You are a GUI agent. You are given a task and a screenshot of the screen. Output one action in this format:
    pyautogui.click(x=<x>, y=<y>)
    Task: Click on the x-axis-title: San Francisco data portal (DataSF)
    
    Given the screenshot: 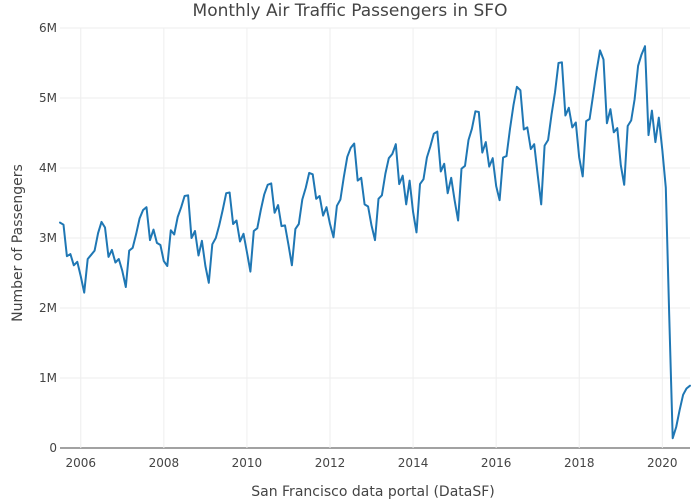 What is the action you would take?
    pyautogui.click(x=373, y=492)
    